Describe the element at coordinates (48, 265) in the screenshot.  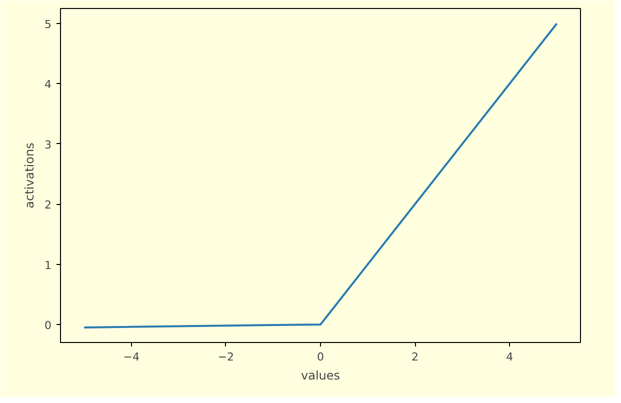
I see `y-tick-label: 1` at that location.